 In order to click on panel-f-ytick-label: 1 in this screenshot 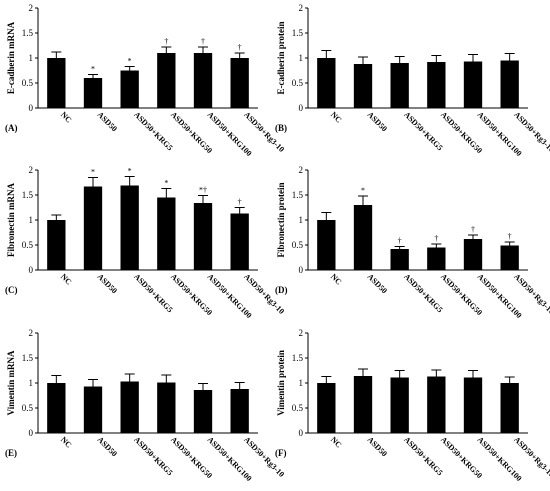, I will do `click(301, 383)`.